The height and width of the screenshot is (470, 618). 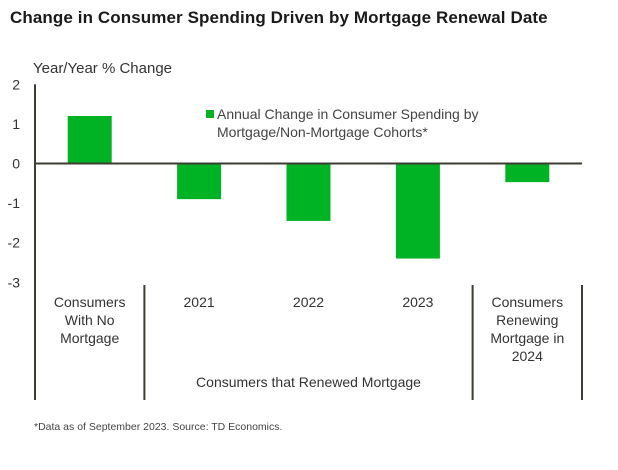 What do you see at coordinates (527, 356) in the screenshot?
I see `category-label: 2024` at bounding box center [527, 356].